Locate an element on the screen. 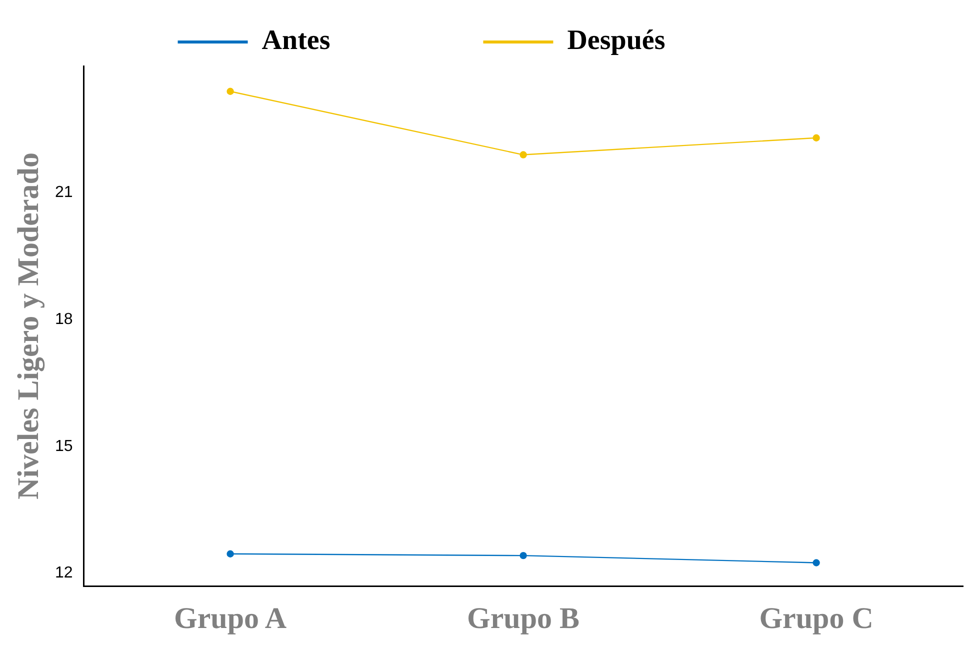  y-tick-label: 15 is located at coordinates (64, 446).